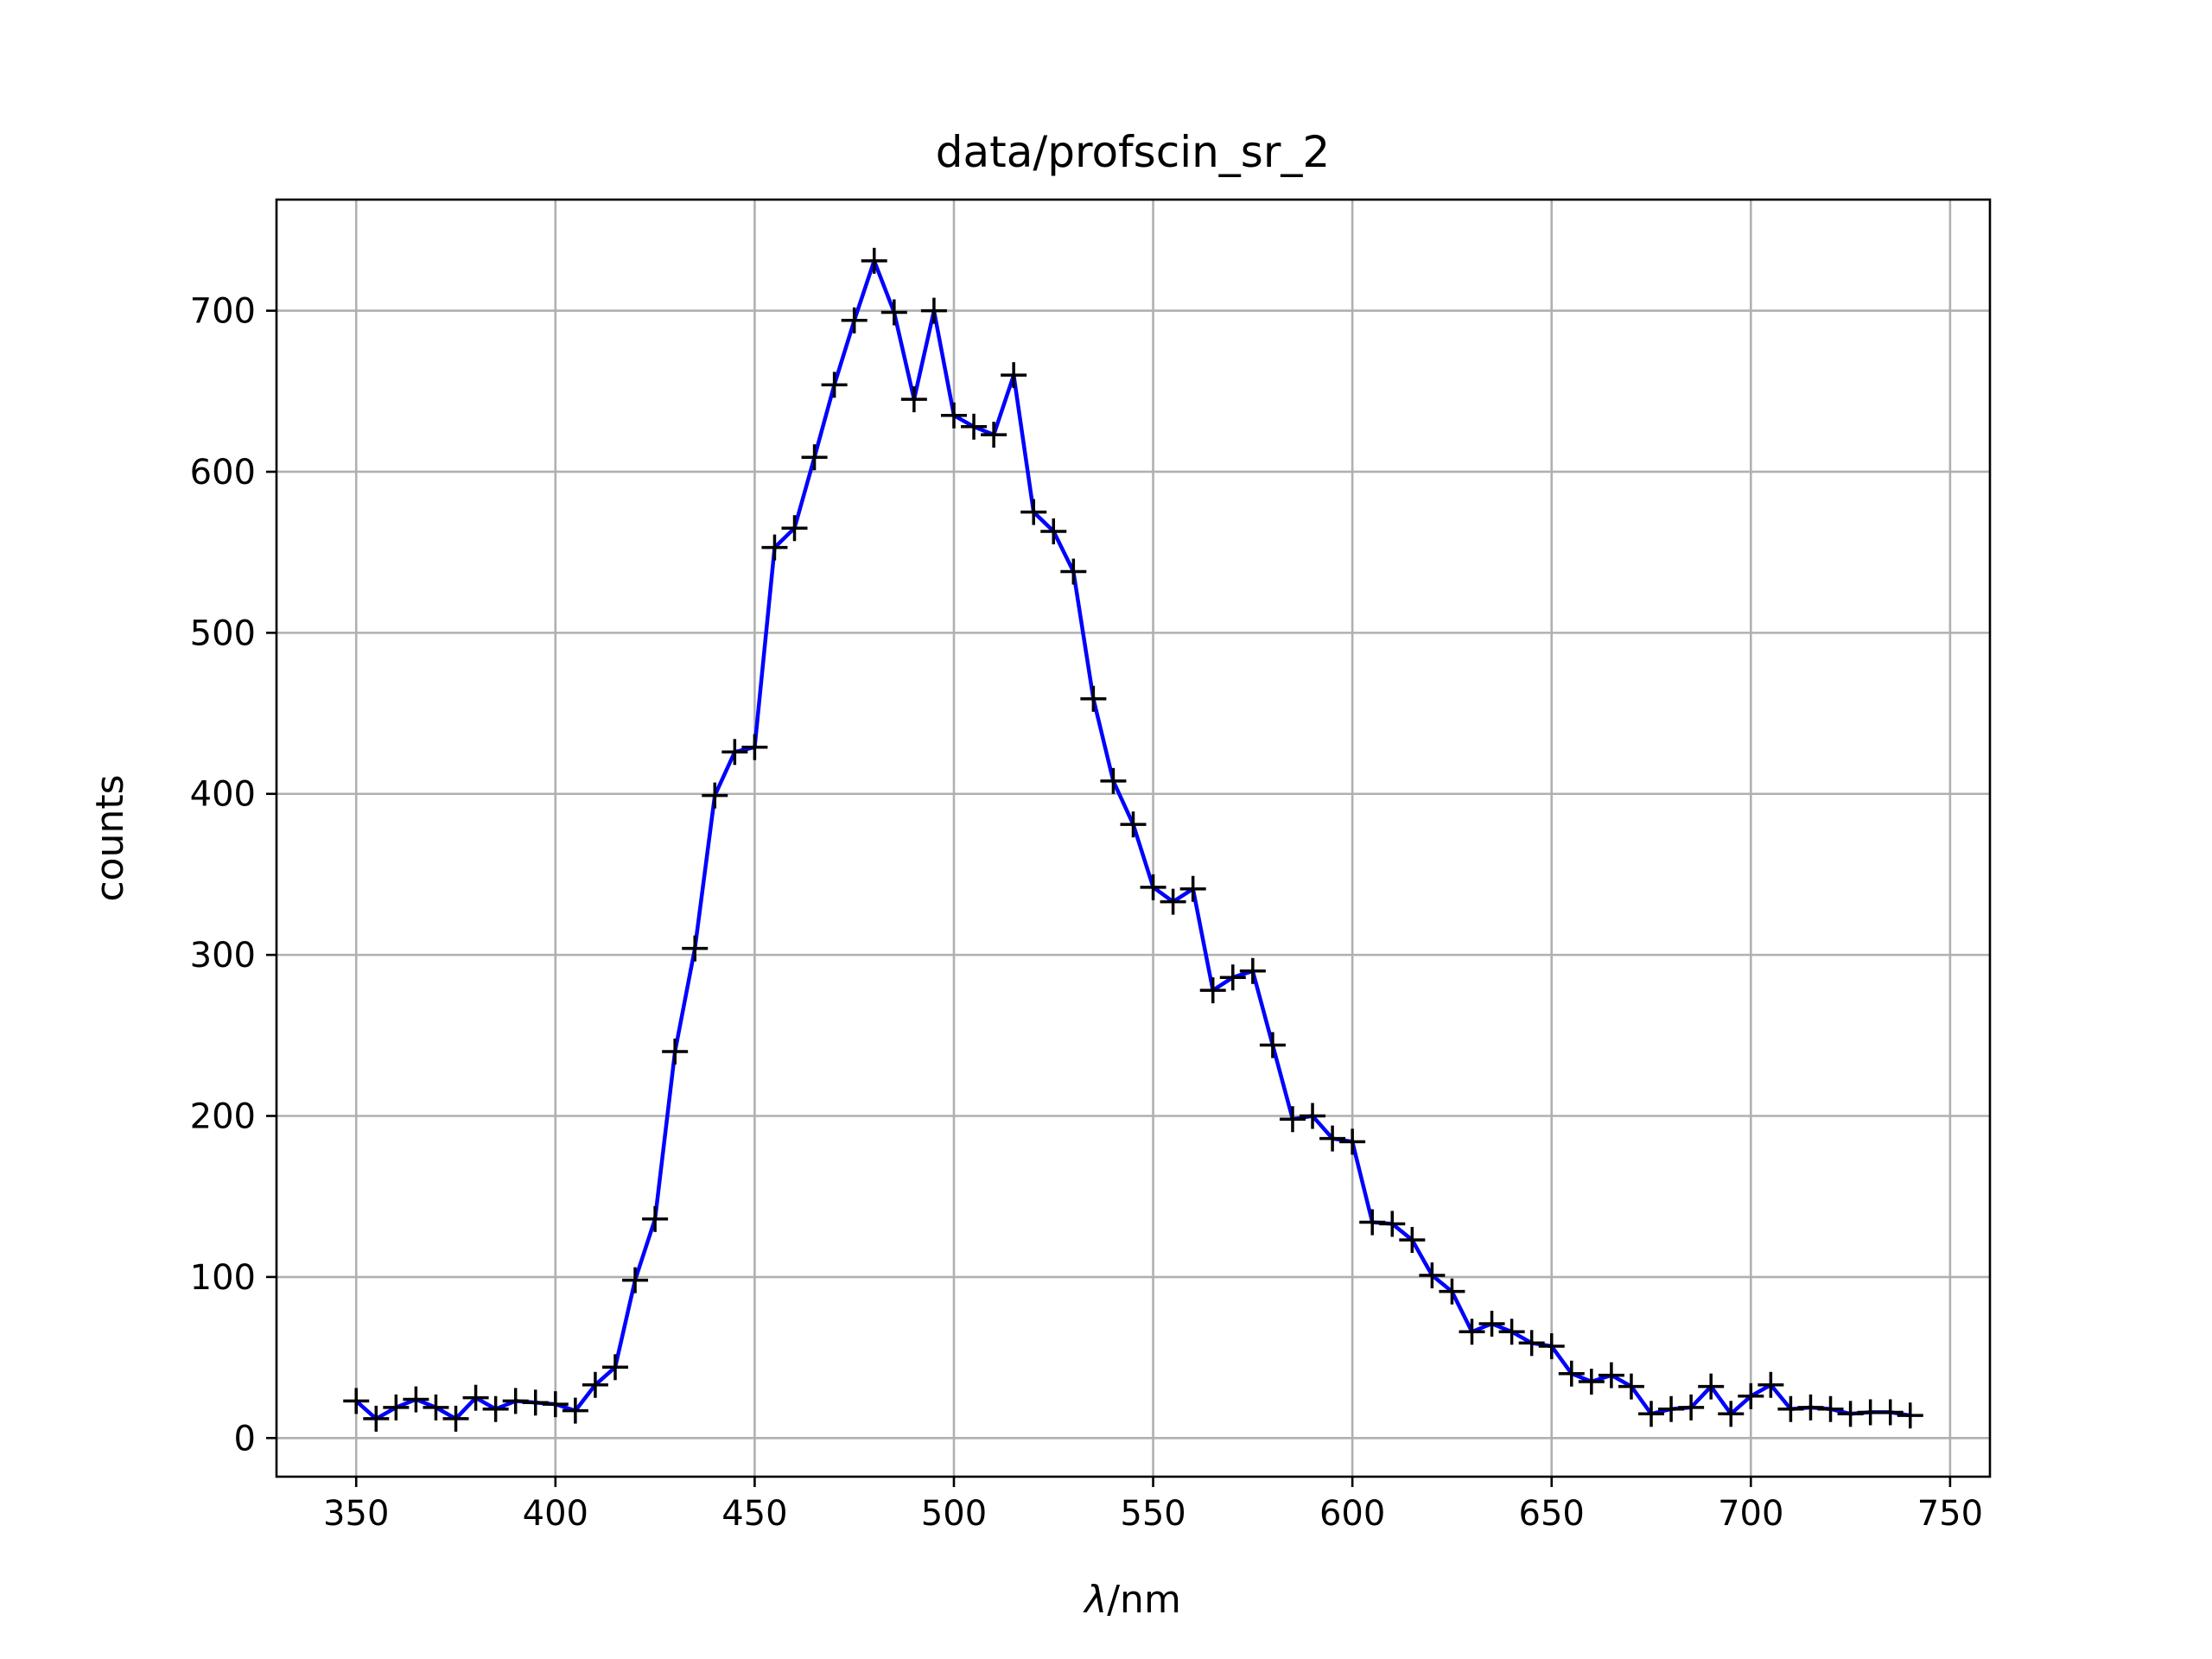 The height and width of the screenshot is (1659, 2212). Describe the element at coordinates (223, 1278) in the screenshot. I see `y-tick-label: 100` at that location.